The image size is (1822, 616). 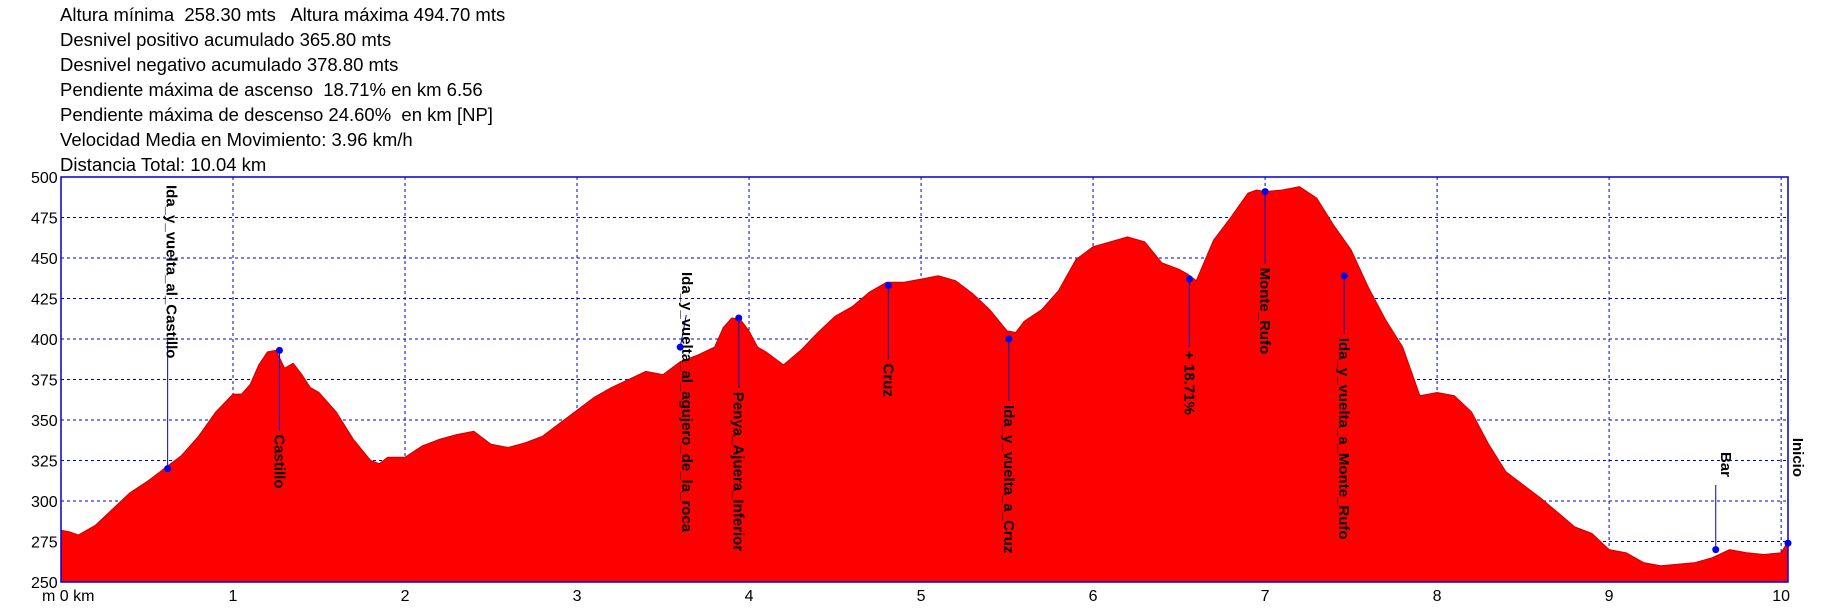 I want to click on x-tick-label: 5, so click(x=921, y=596).